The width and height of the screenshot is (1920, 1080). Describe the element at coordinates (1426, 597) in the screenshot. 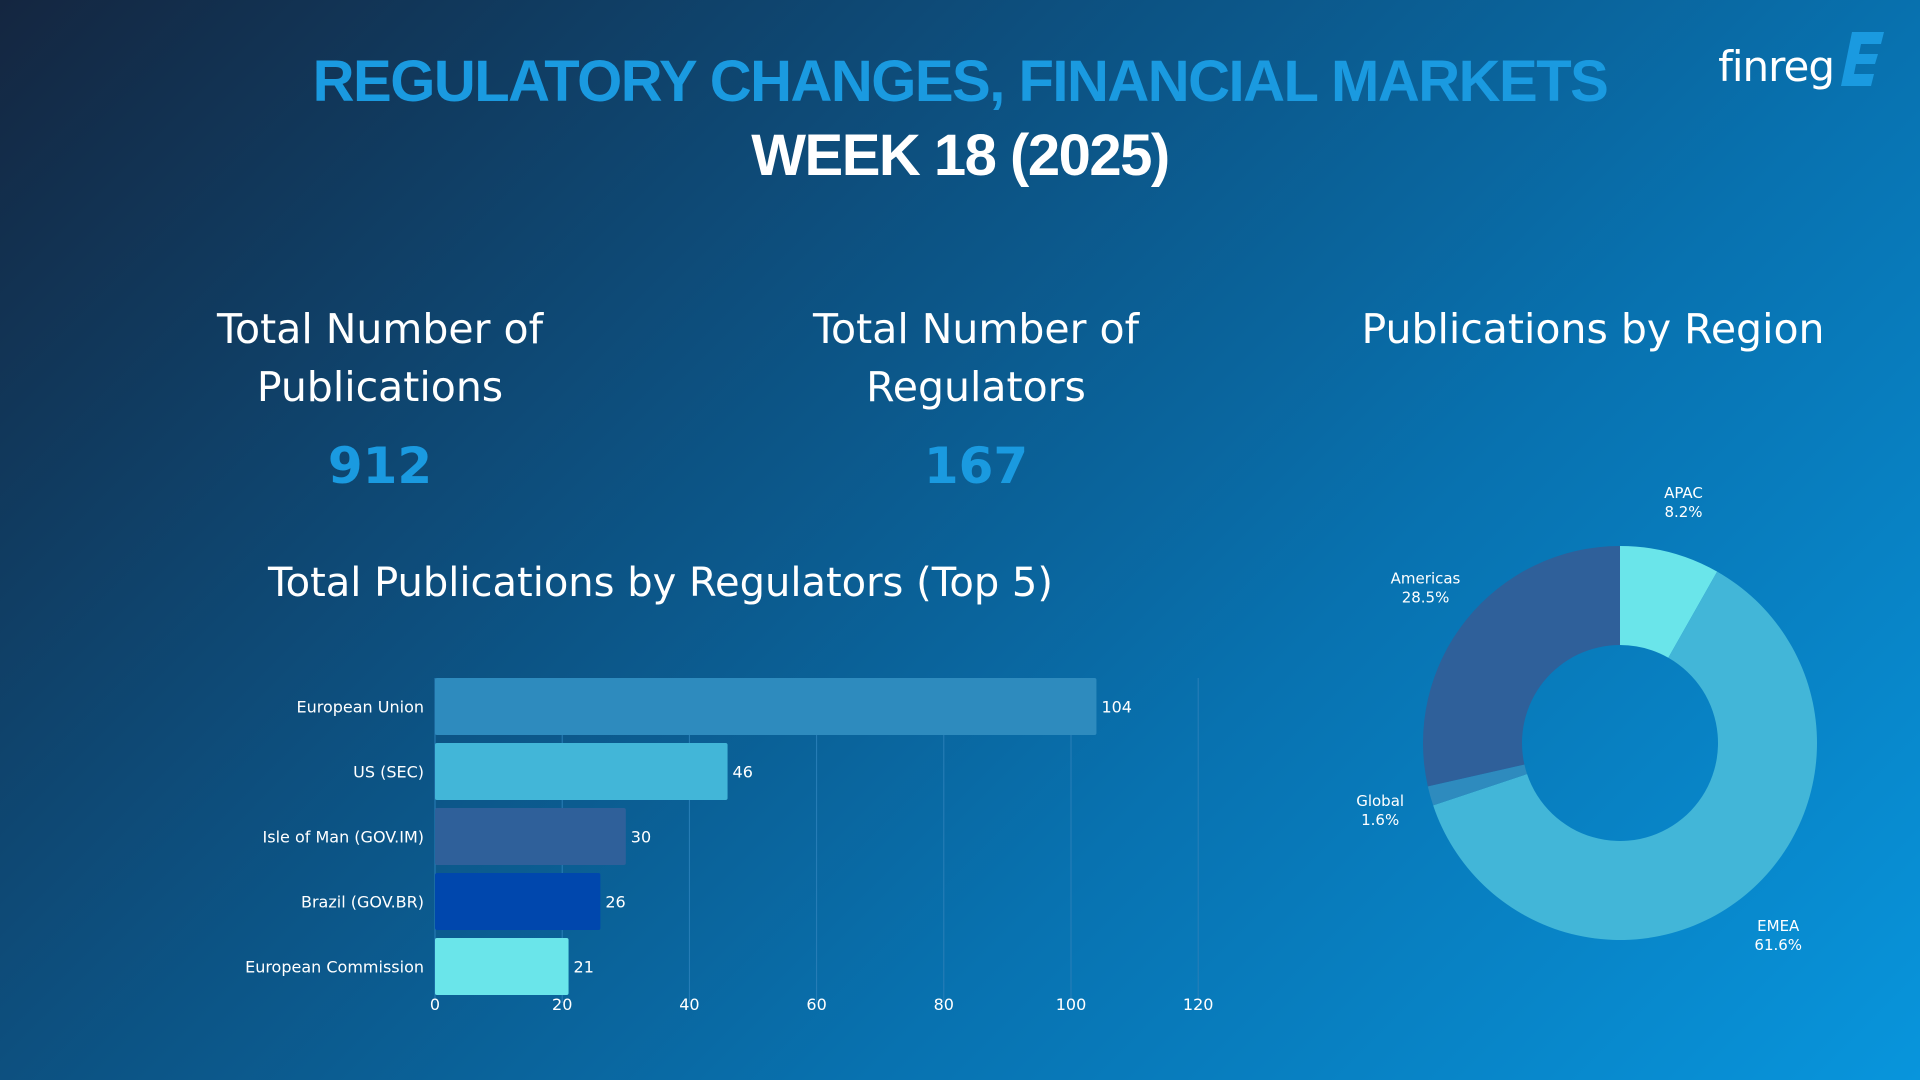

I see `slice-percent: 28.5%` at that location.